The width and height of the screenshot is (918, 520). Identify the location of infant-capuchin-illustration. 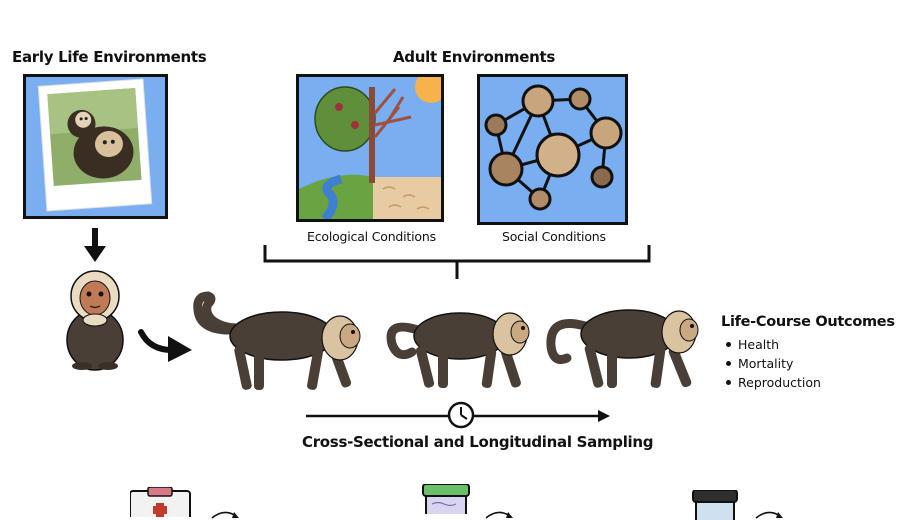
(95, 320).